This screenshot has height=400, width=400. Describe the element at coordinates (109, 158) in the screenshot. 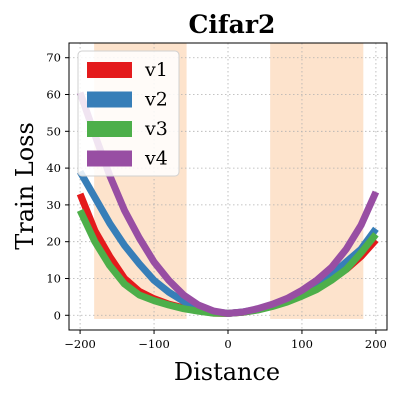

I see `legend-swatch-v4` at that location.